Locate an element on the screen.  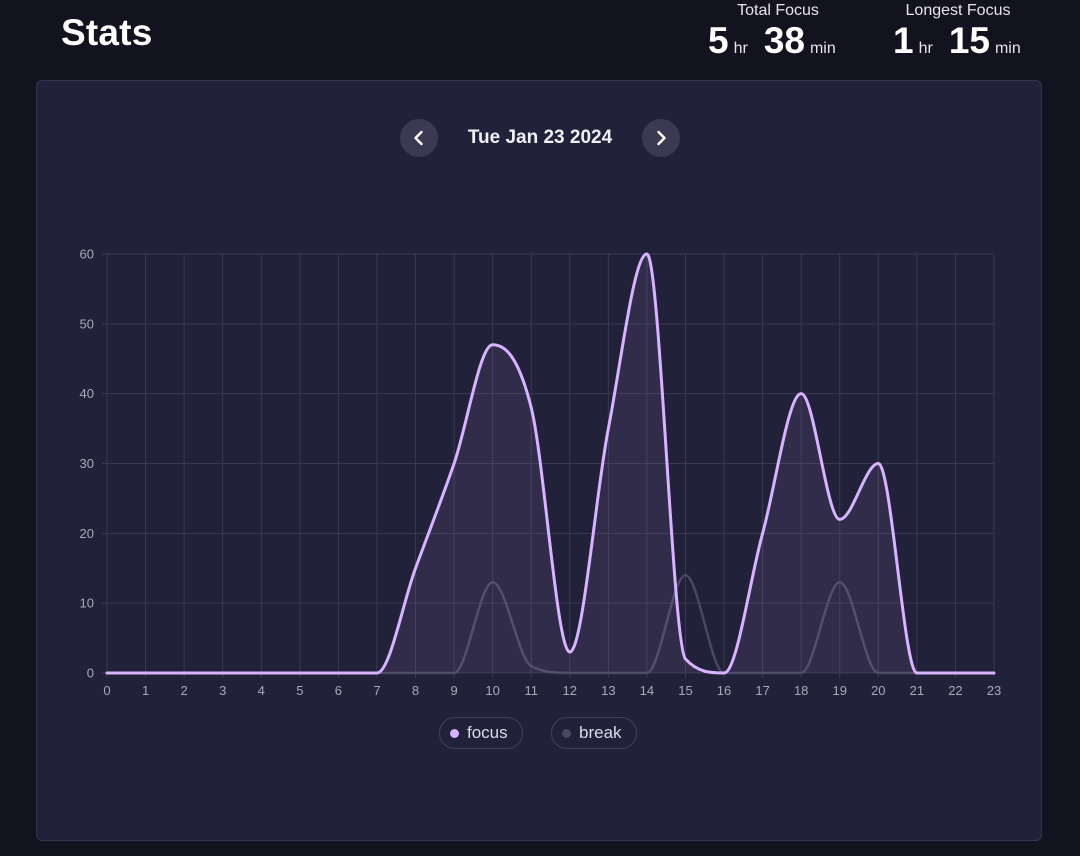
y-tick-label: 10 is located at coordinates (87, 603).